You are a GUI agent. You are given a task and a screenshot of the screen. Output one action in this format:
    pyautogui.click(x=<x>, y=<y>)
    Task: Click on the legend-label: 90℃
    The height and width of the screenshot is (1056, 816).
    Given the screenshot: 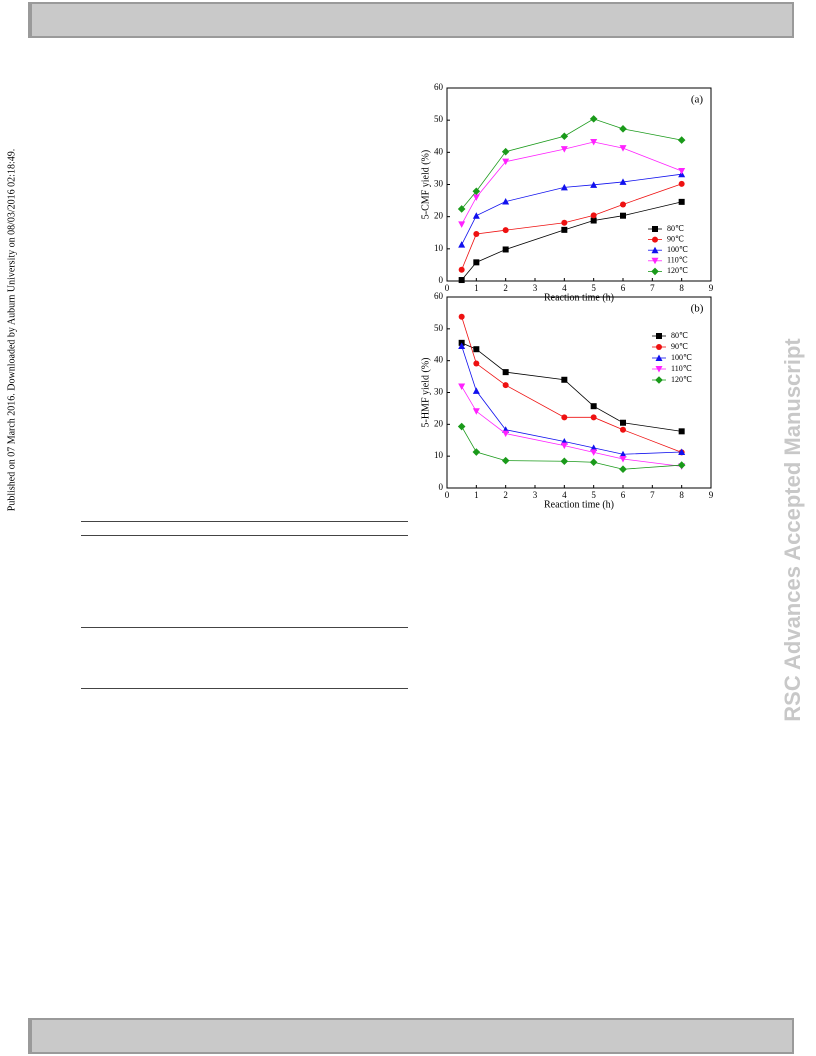 What is the action you would take?
    pyautogui.click(x=675, y=238)
    